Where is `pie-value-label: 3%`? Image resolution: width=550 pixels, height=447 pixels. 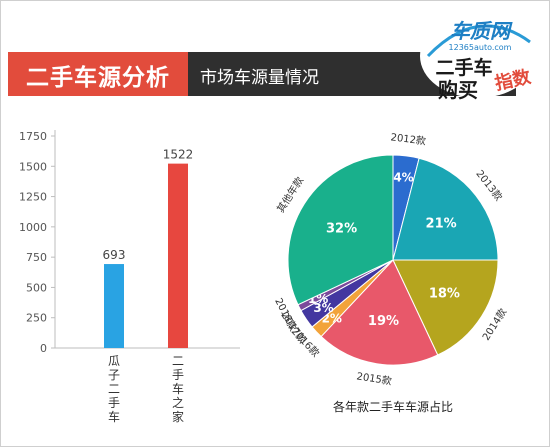
pie-value-label: 3% is located at coordinates (323, 308).